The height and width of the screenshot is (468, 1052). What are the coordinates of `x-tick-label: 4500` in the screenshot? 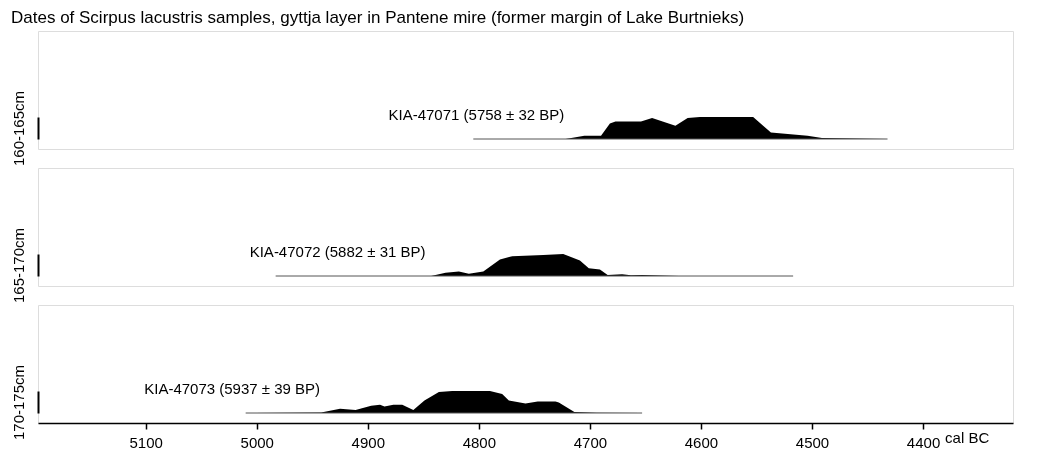 It's located at (812, 442).